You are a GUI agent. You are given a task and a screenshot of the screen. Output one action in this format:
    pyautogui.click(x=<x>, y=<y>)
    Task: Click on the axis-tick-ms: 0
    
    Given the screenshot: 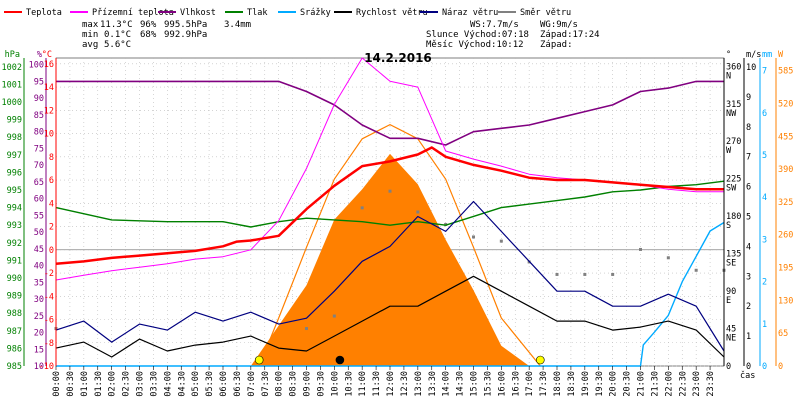 What is the action you would take?
    pyautogui.click(x=748, y=367)
    